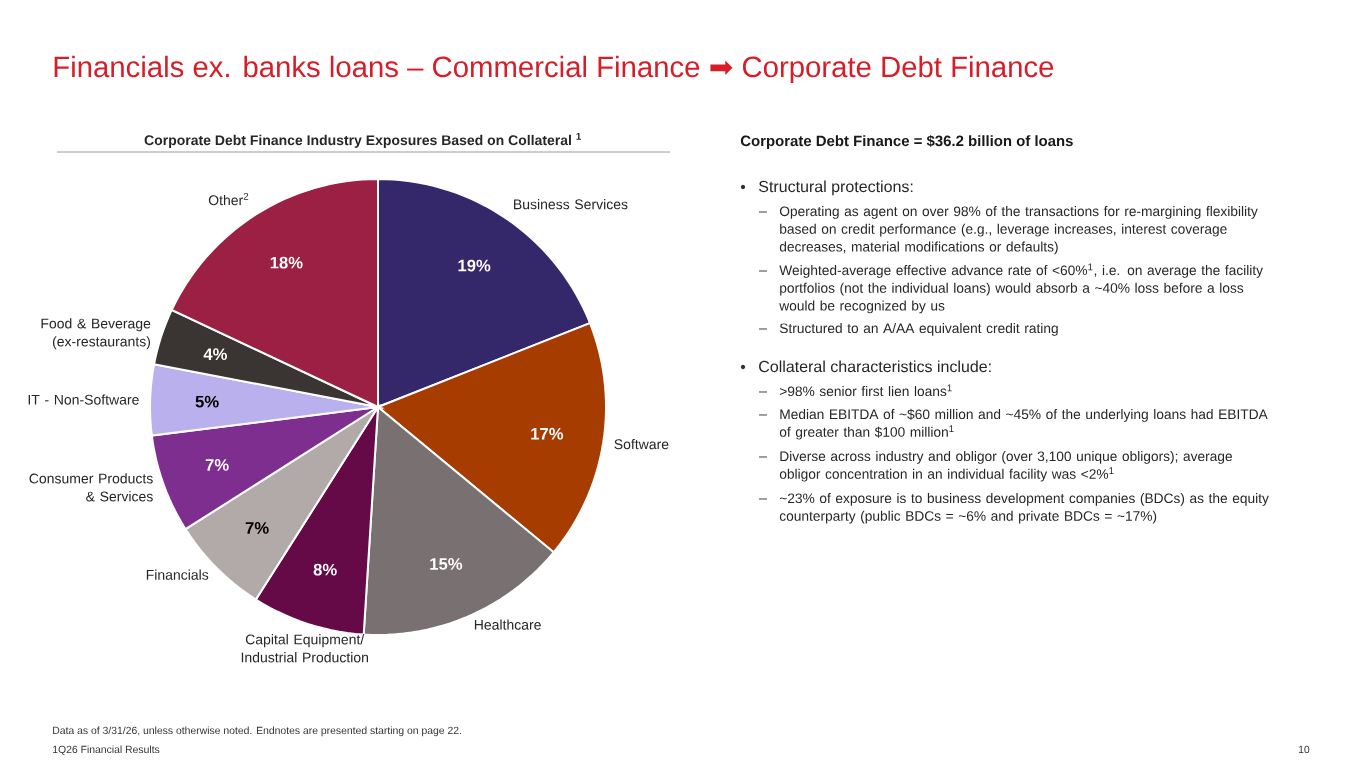  Describe the element at coordinates (325, 569) in the screenshot. I see `data-label: 8%` at that location.